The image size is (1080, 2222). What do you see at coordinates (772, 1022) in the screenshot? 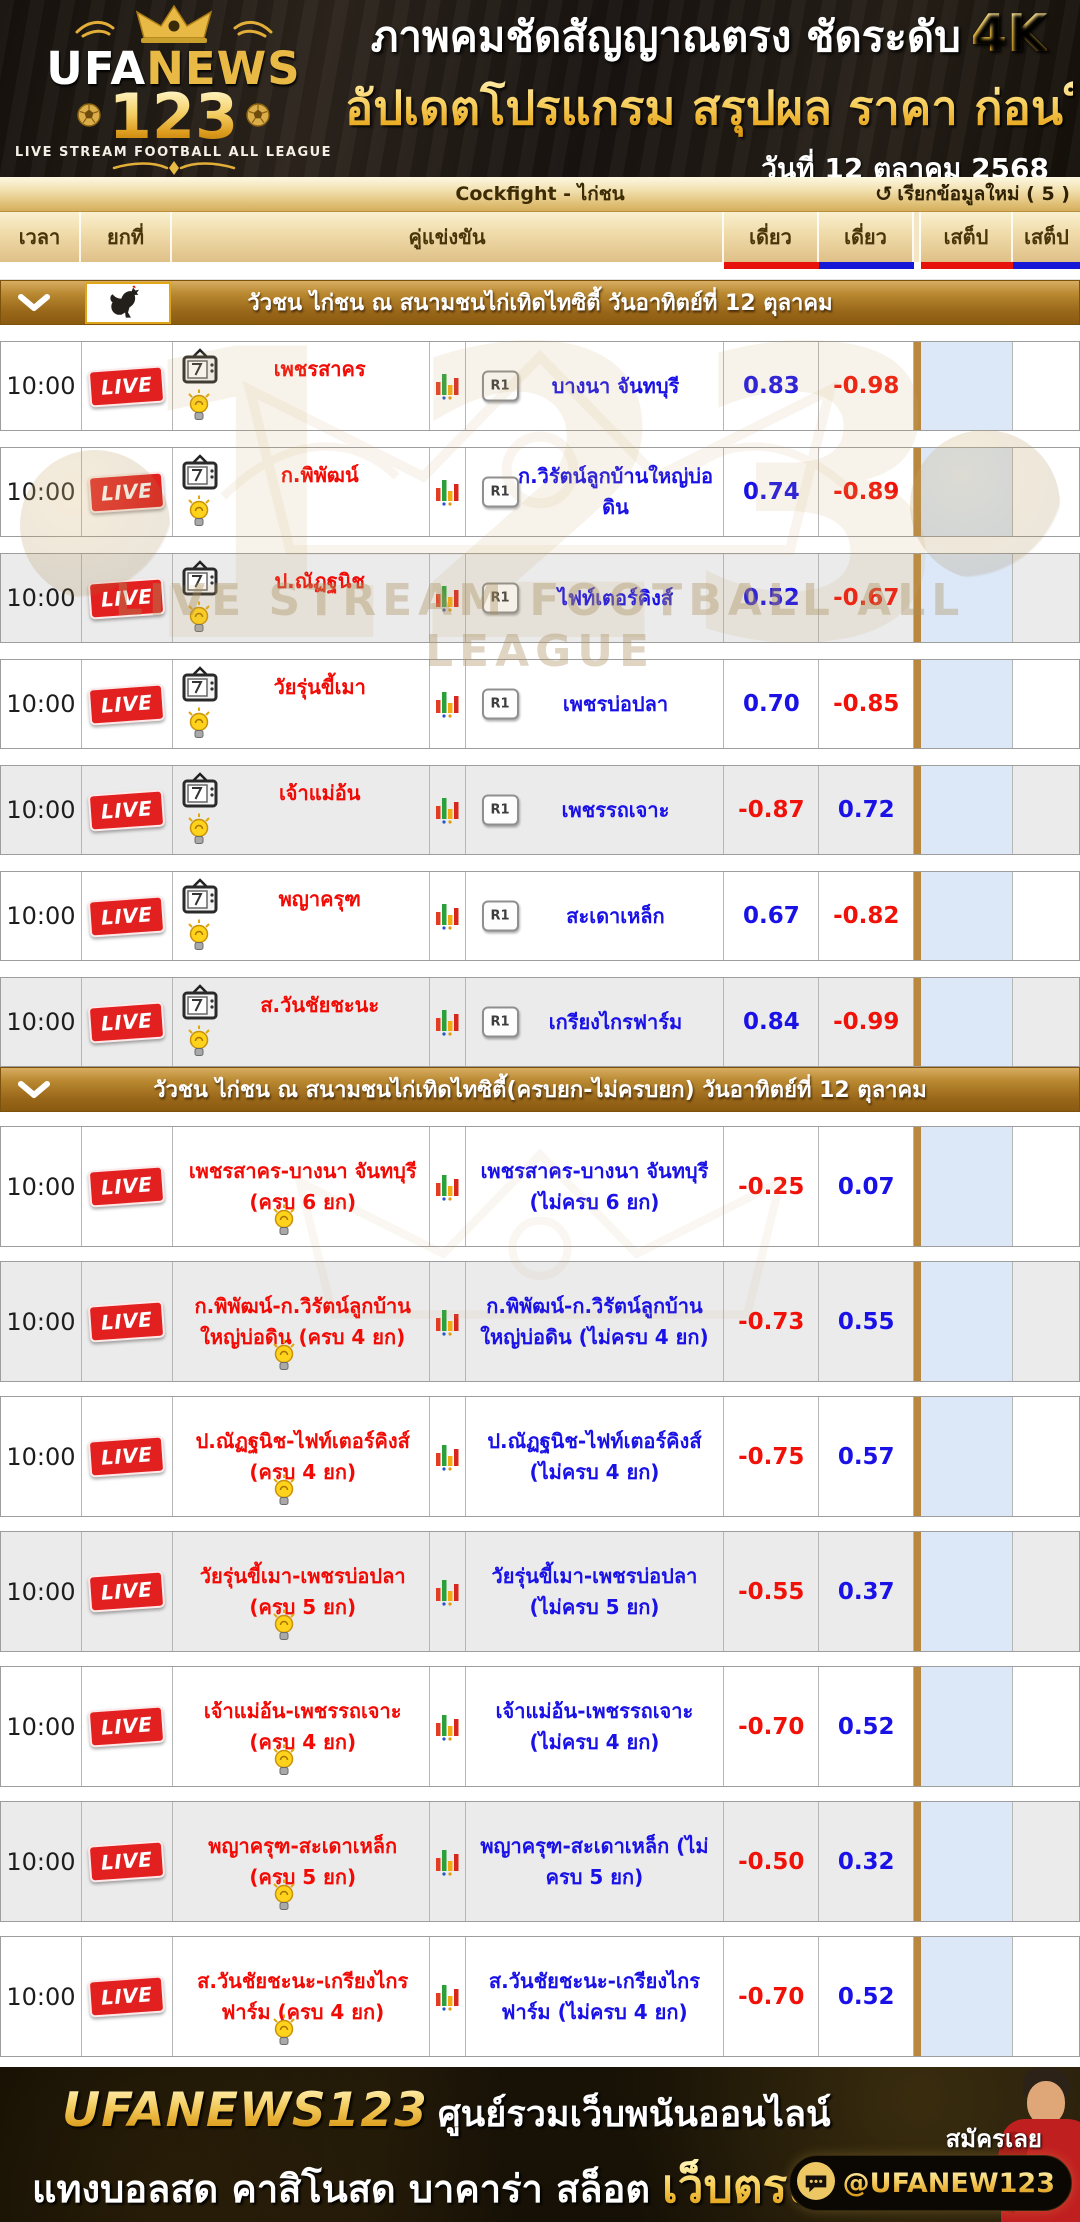
I see `odds-cell-single1: 0.84` at bounding box center [772, 1022].